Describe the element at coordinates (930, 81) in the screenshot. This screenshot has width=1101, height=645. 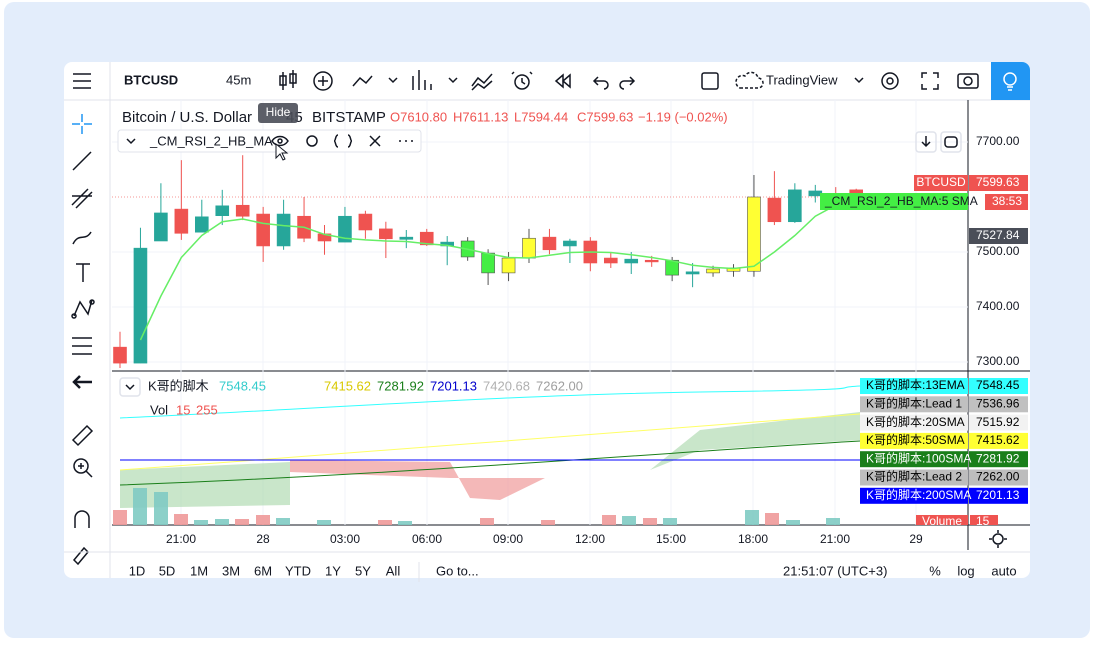
I see `fullscreen-icon` at that location.